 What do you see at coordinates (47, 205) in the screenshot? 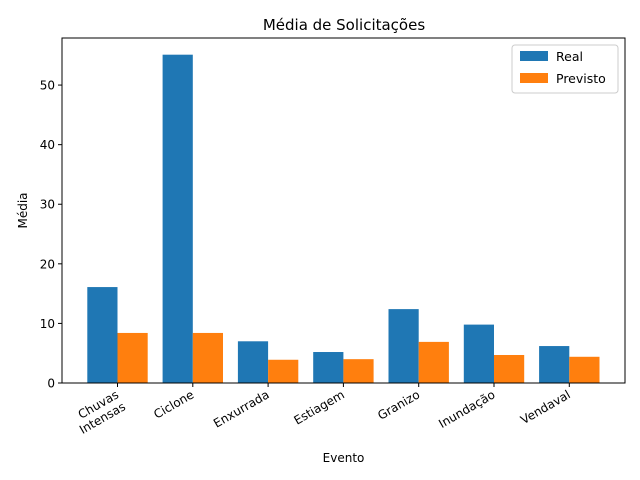
I see `y-tick-label: 30` at bounding box center [47, 205].